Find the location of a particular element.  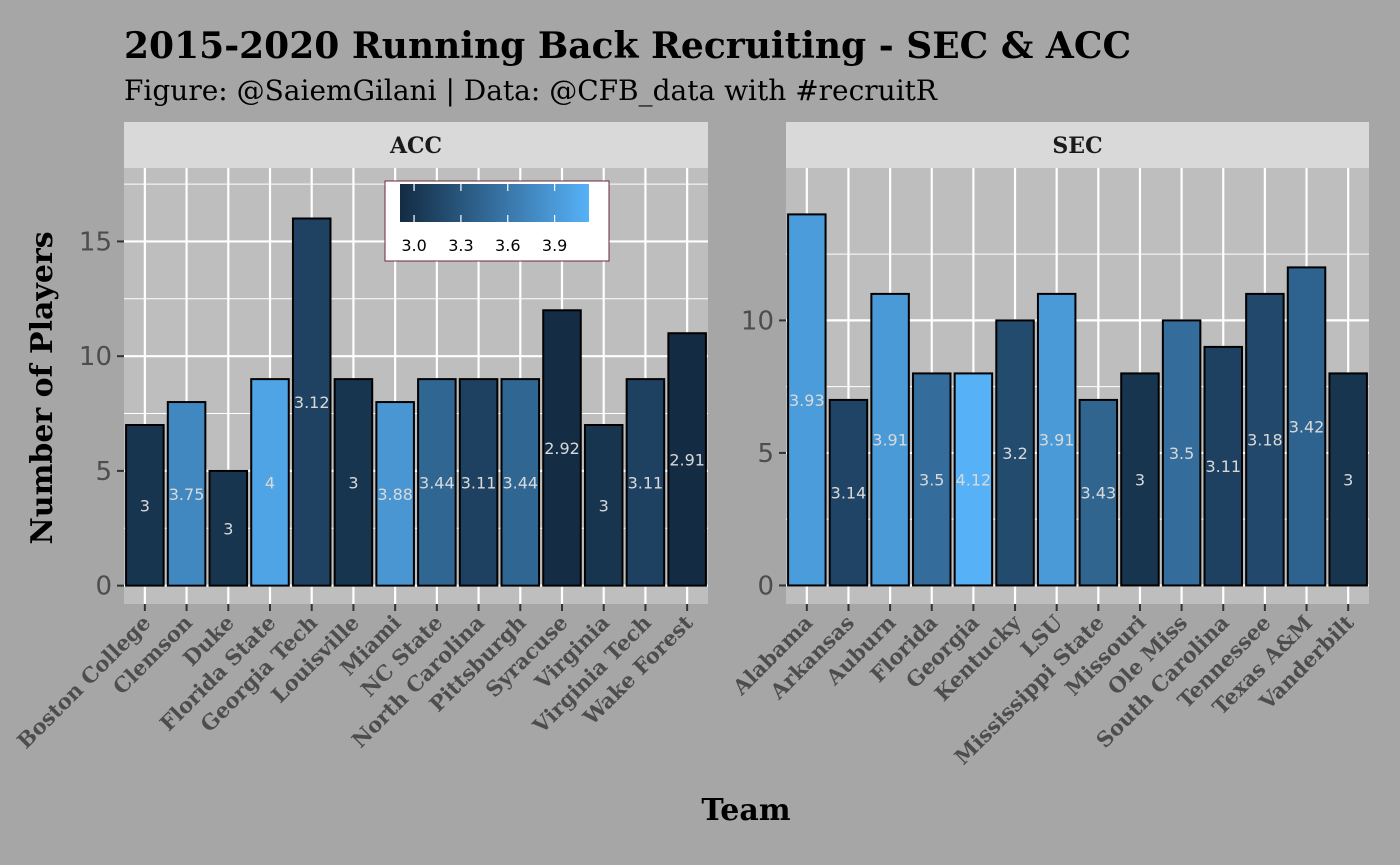

bar-virginia-tech is located at coordinates (645, 482).